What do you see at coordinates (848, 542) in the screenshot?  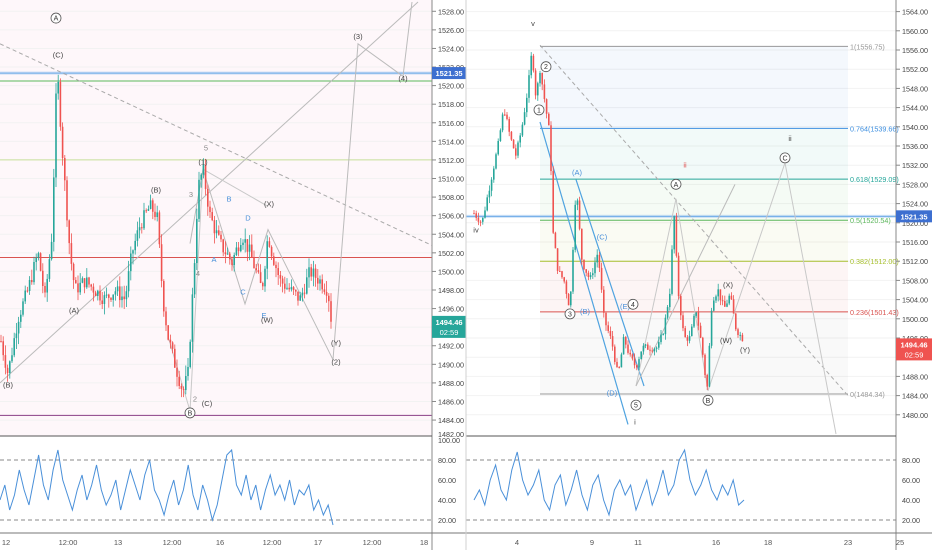 I see `right-time-tick: 23` at bounding box center [848, 542].